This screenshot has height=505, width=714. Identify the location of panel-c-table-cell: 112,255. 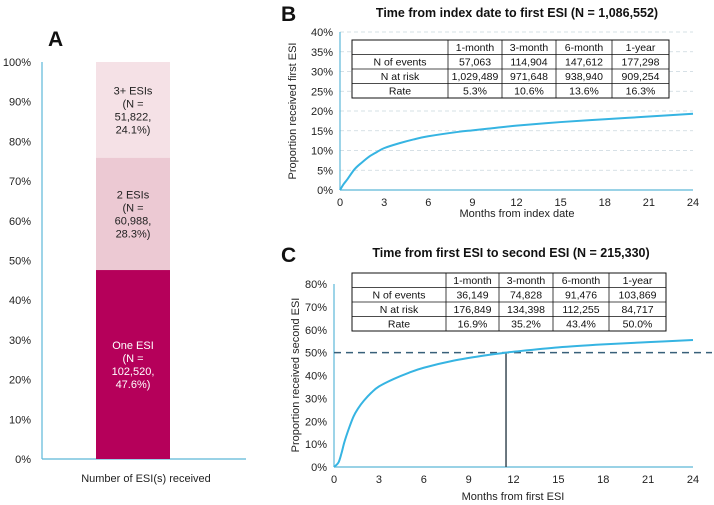
(580, 310).